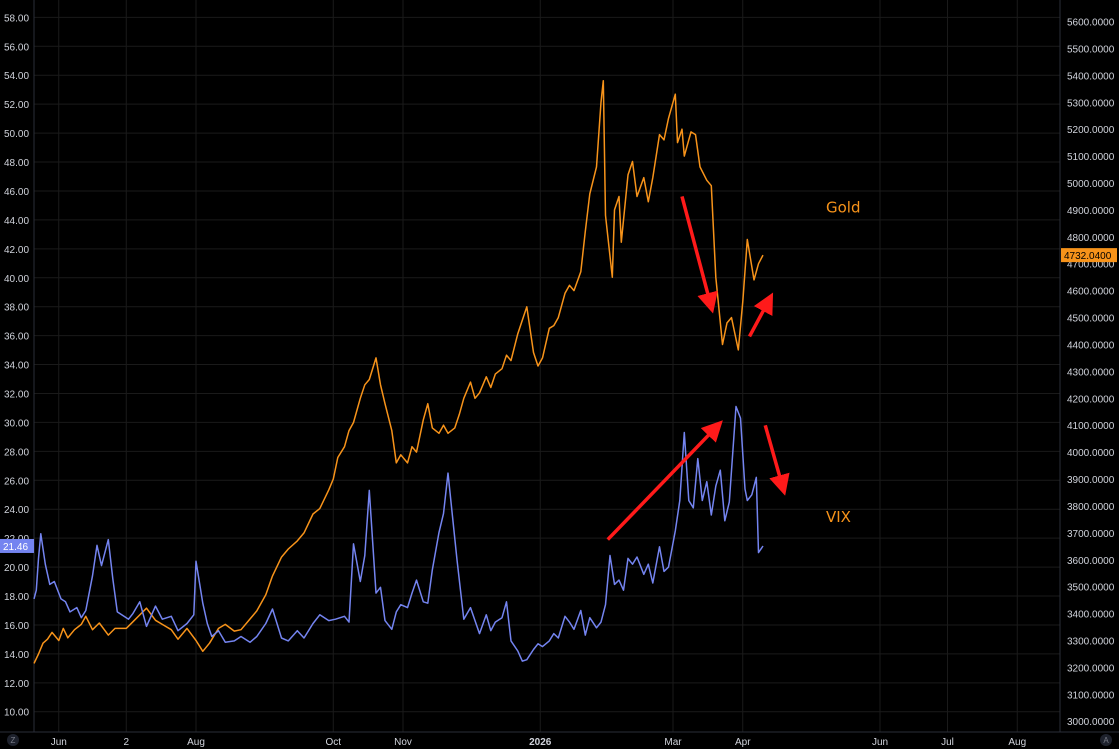 Image resolution: width=1119 pixels, height=749 pixels. I want to click on left-tick-label: 12.00, so click(16, 684).